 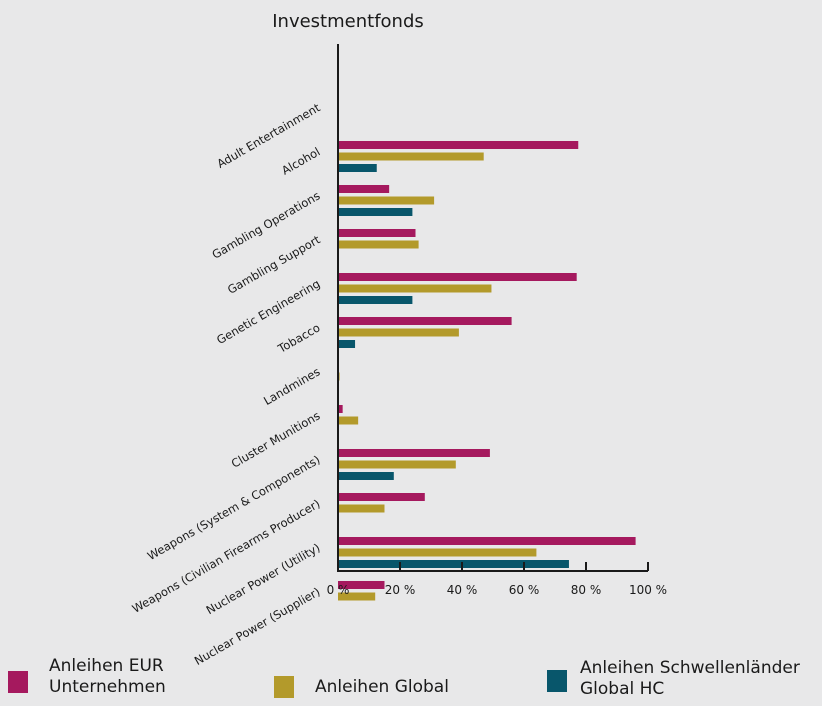 I want to click on legend-swatch-anleihen-global, so click(x=284, y=687).